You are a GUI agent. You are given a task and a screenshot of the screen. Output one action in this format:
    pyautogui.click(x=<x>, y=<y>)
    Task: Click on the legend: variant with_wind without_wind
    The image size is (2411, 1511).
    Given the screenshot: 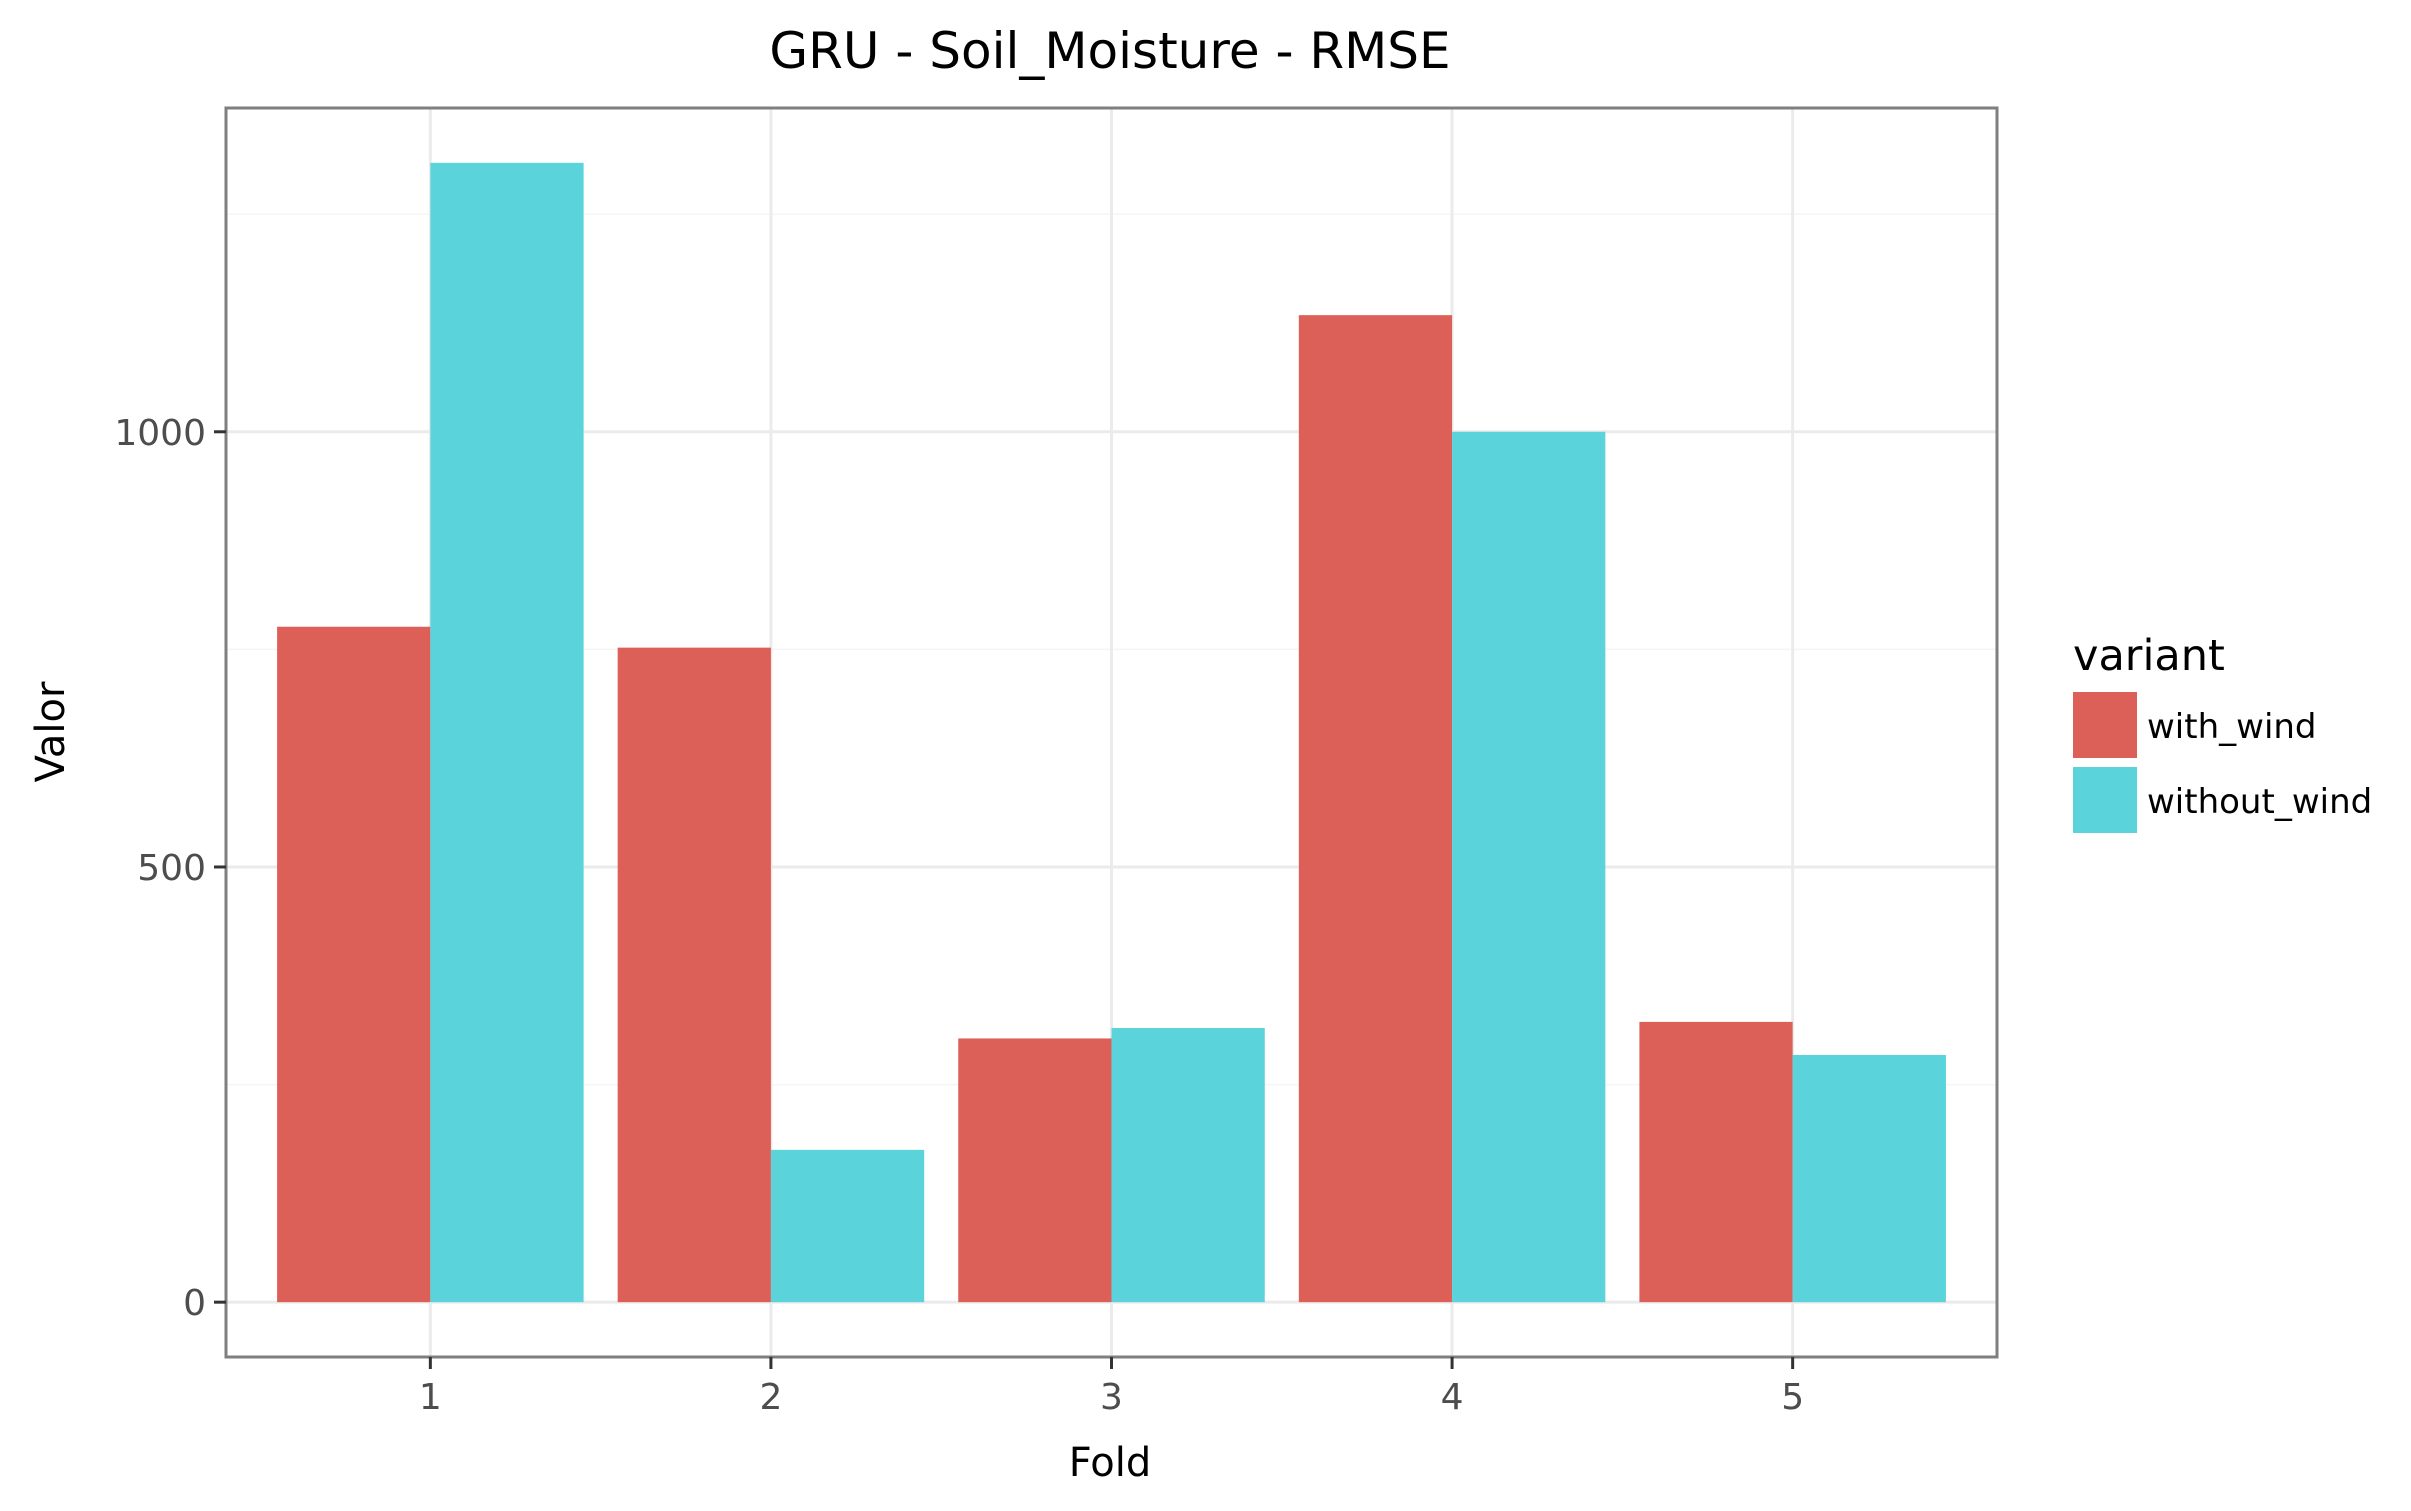 What is the action you would take?
    pyautogui.click(x=2222, y=732)
    